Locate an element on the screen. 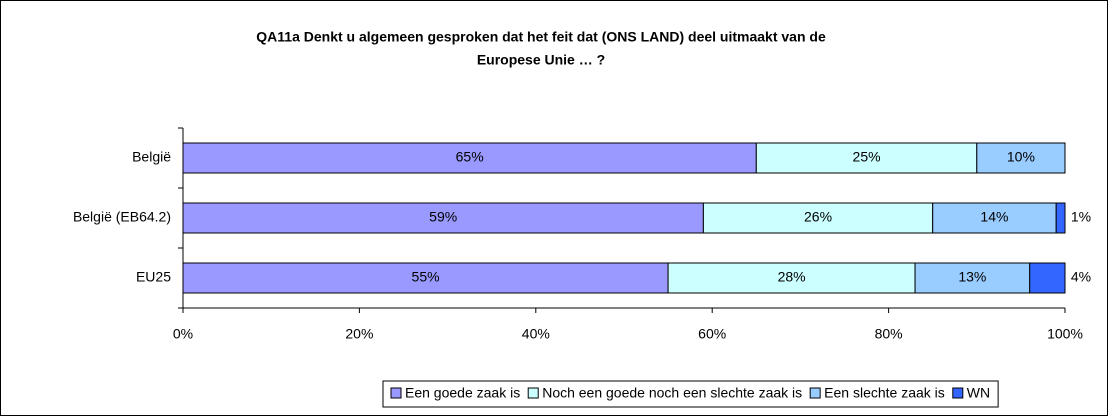 This screenshot has height=417, width=1109. category-label: België (EB64.2) is located at coordinates (122, 217).